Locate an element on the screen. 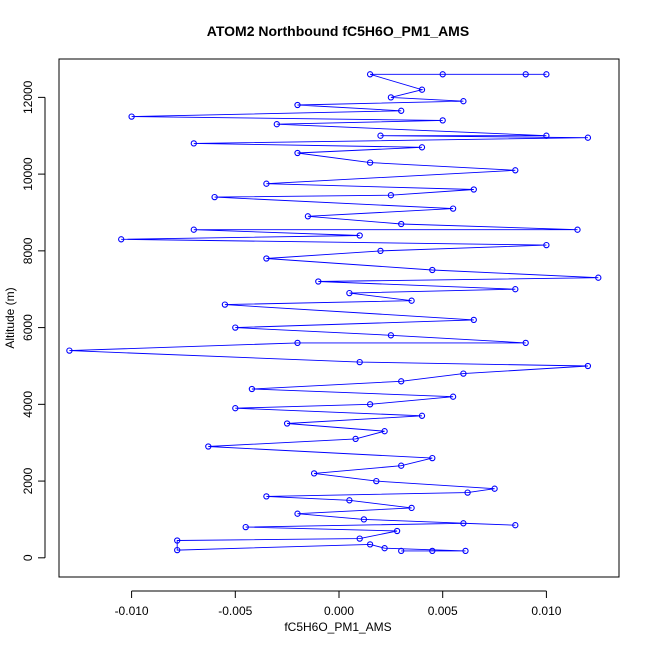 This screenshot has height=650, width=650. x-tick-label: -0.010 is located at coordinates (132, 611).